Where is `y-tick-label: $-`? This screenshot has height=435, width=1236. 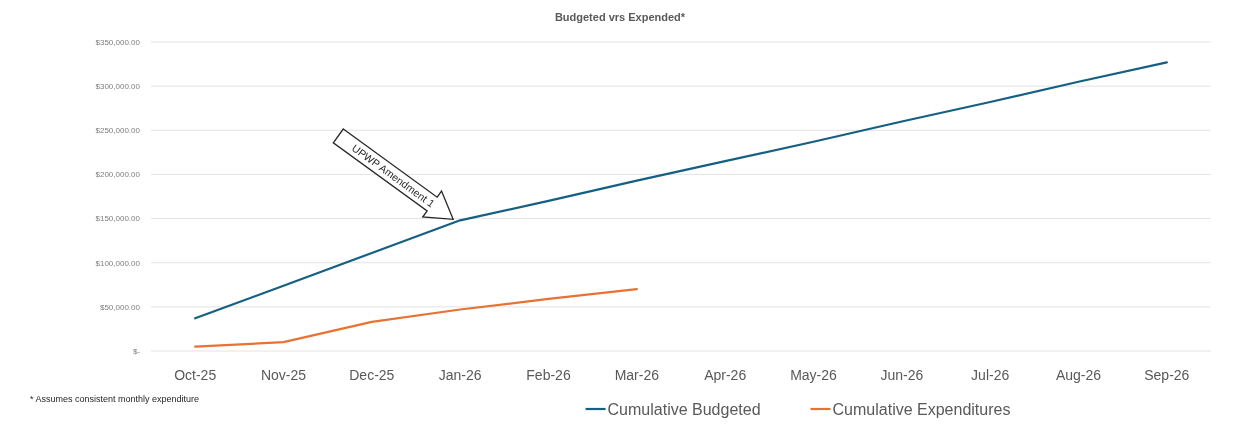 y-tick-label: $- is located at coordinates (136, 351).